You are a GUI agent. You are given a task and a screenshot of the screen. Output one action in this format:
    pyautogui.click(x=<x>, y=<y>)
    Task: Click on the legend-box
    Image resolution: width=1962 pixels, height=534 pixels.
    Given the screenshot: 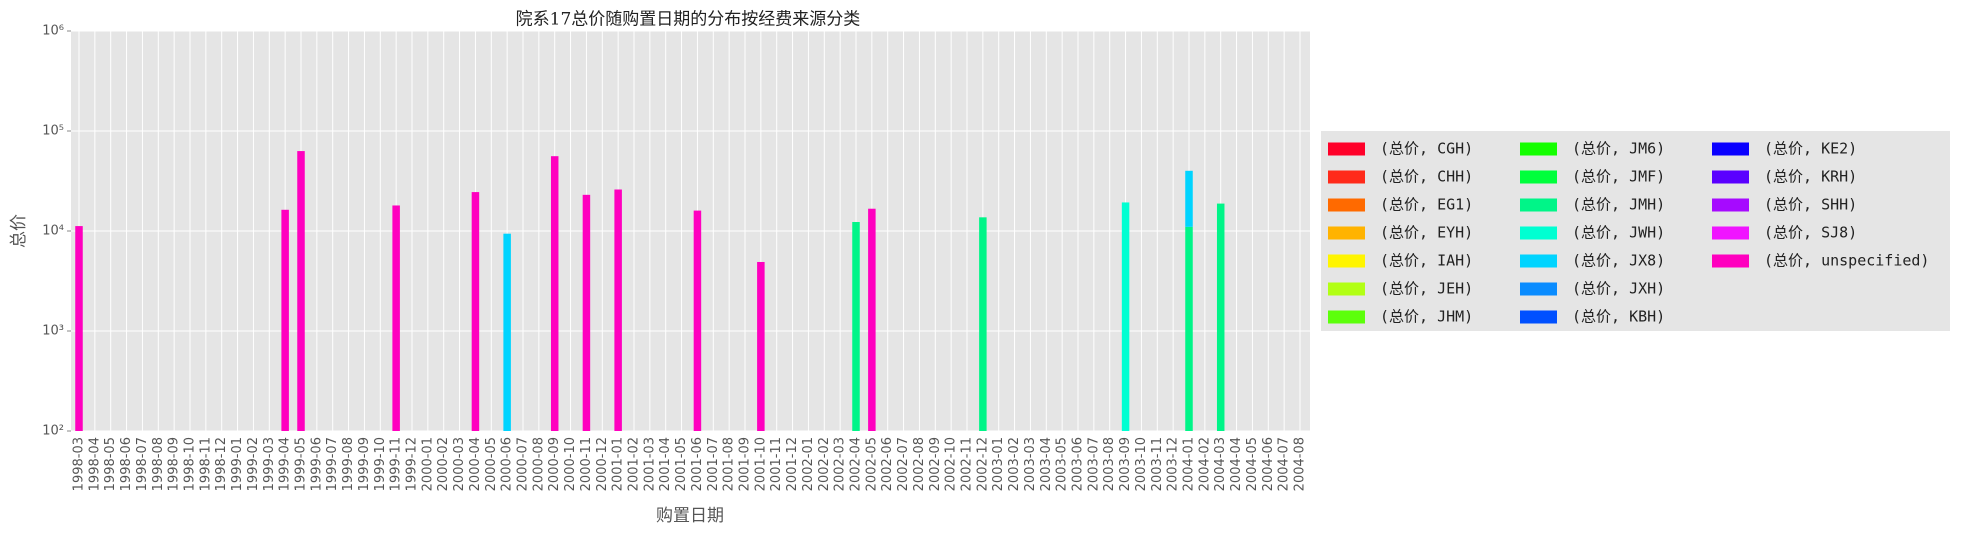 What is the action you would take?
    pyautogui.click(x=1635, y=231)
    